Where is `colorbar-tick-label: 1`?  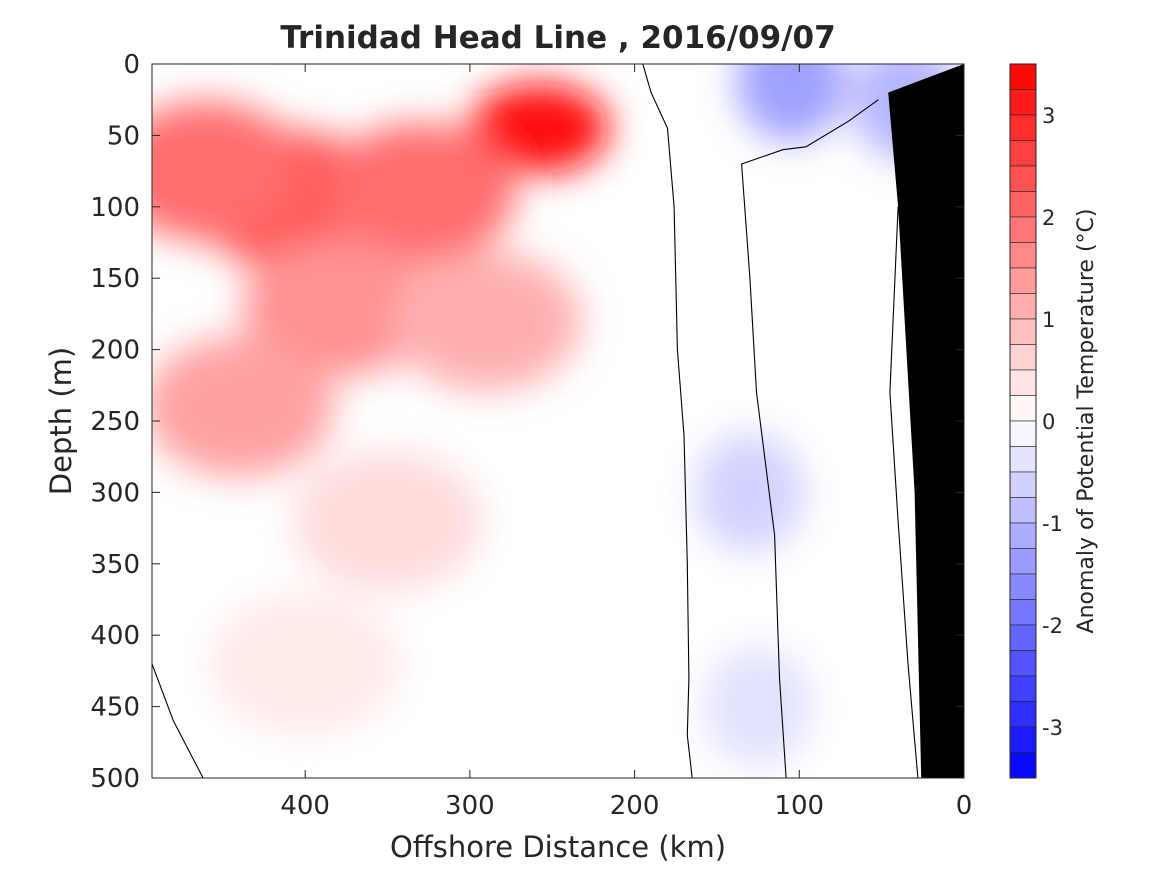 colorbar-tick-label: 1 is located at coordinates (1048, 320).